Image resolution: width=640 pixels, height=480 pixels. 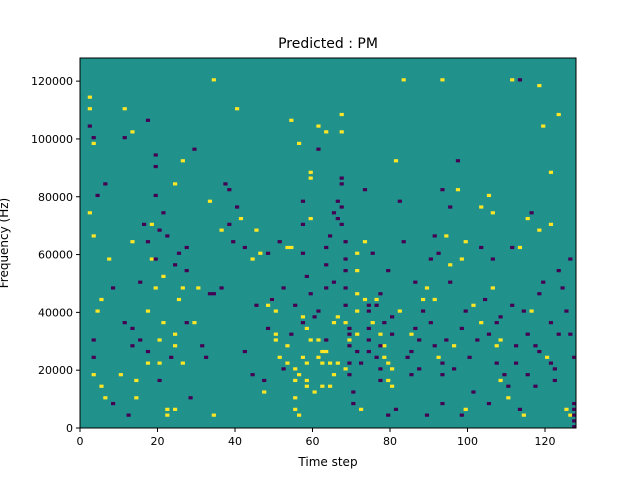 I want to click on y-tick-label: 60000, so click(x=55, y=255).